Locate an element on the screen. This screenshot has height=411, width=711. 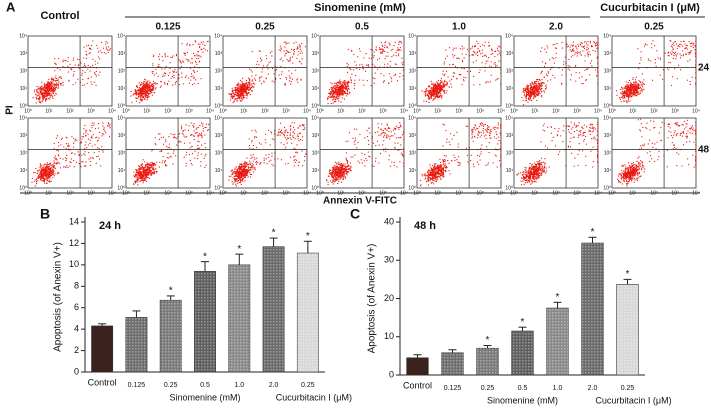
plot-frame is located at coordinates (265, 153).